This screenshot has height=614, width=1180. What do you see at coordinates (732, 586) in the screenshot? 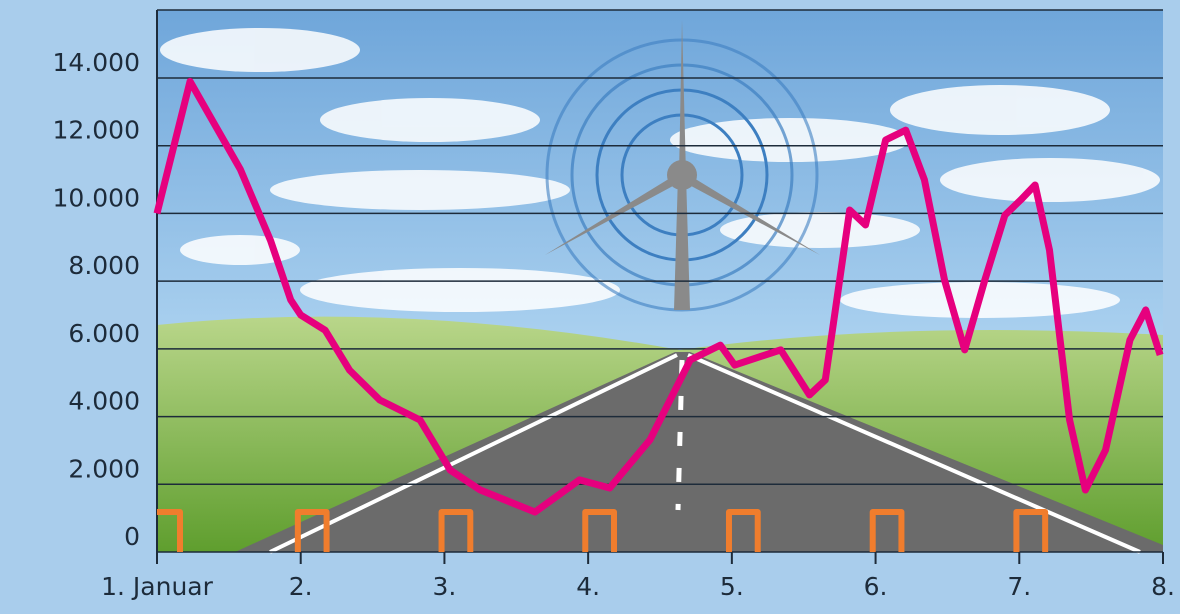
I see `x-tick-label: 5.` at bounding box center [732, 586].